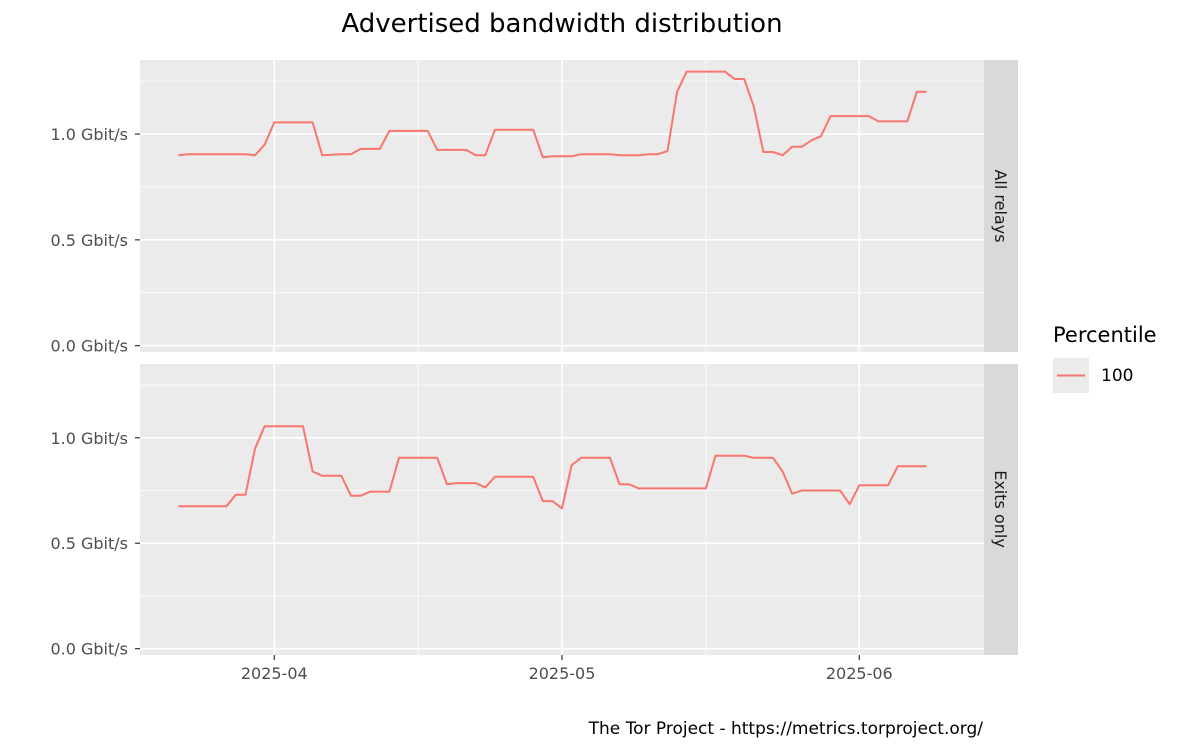 The height and width of the screenshot is (750, 1200). What do you see at coordinates (562, 673) in the screenshot?
I see `x-tick-label: 2025-05` at bounding box center [562, 673].